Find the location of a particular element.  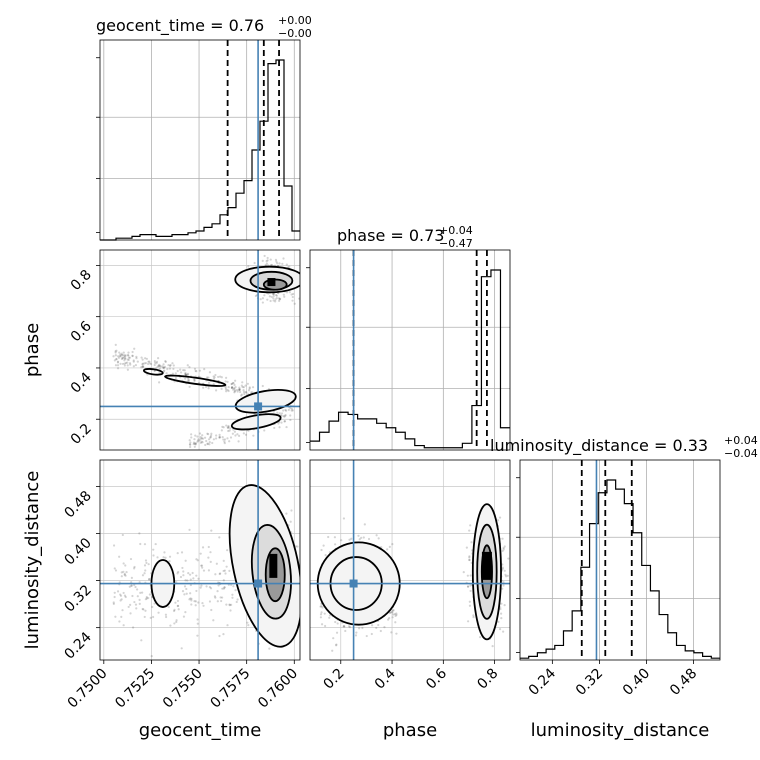

ytick-label-phase-1: 0.4 is located at coordinates (81, 382).